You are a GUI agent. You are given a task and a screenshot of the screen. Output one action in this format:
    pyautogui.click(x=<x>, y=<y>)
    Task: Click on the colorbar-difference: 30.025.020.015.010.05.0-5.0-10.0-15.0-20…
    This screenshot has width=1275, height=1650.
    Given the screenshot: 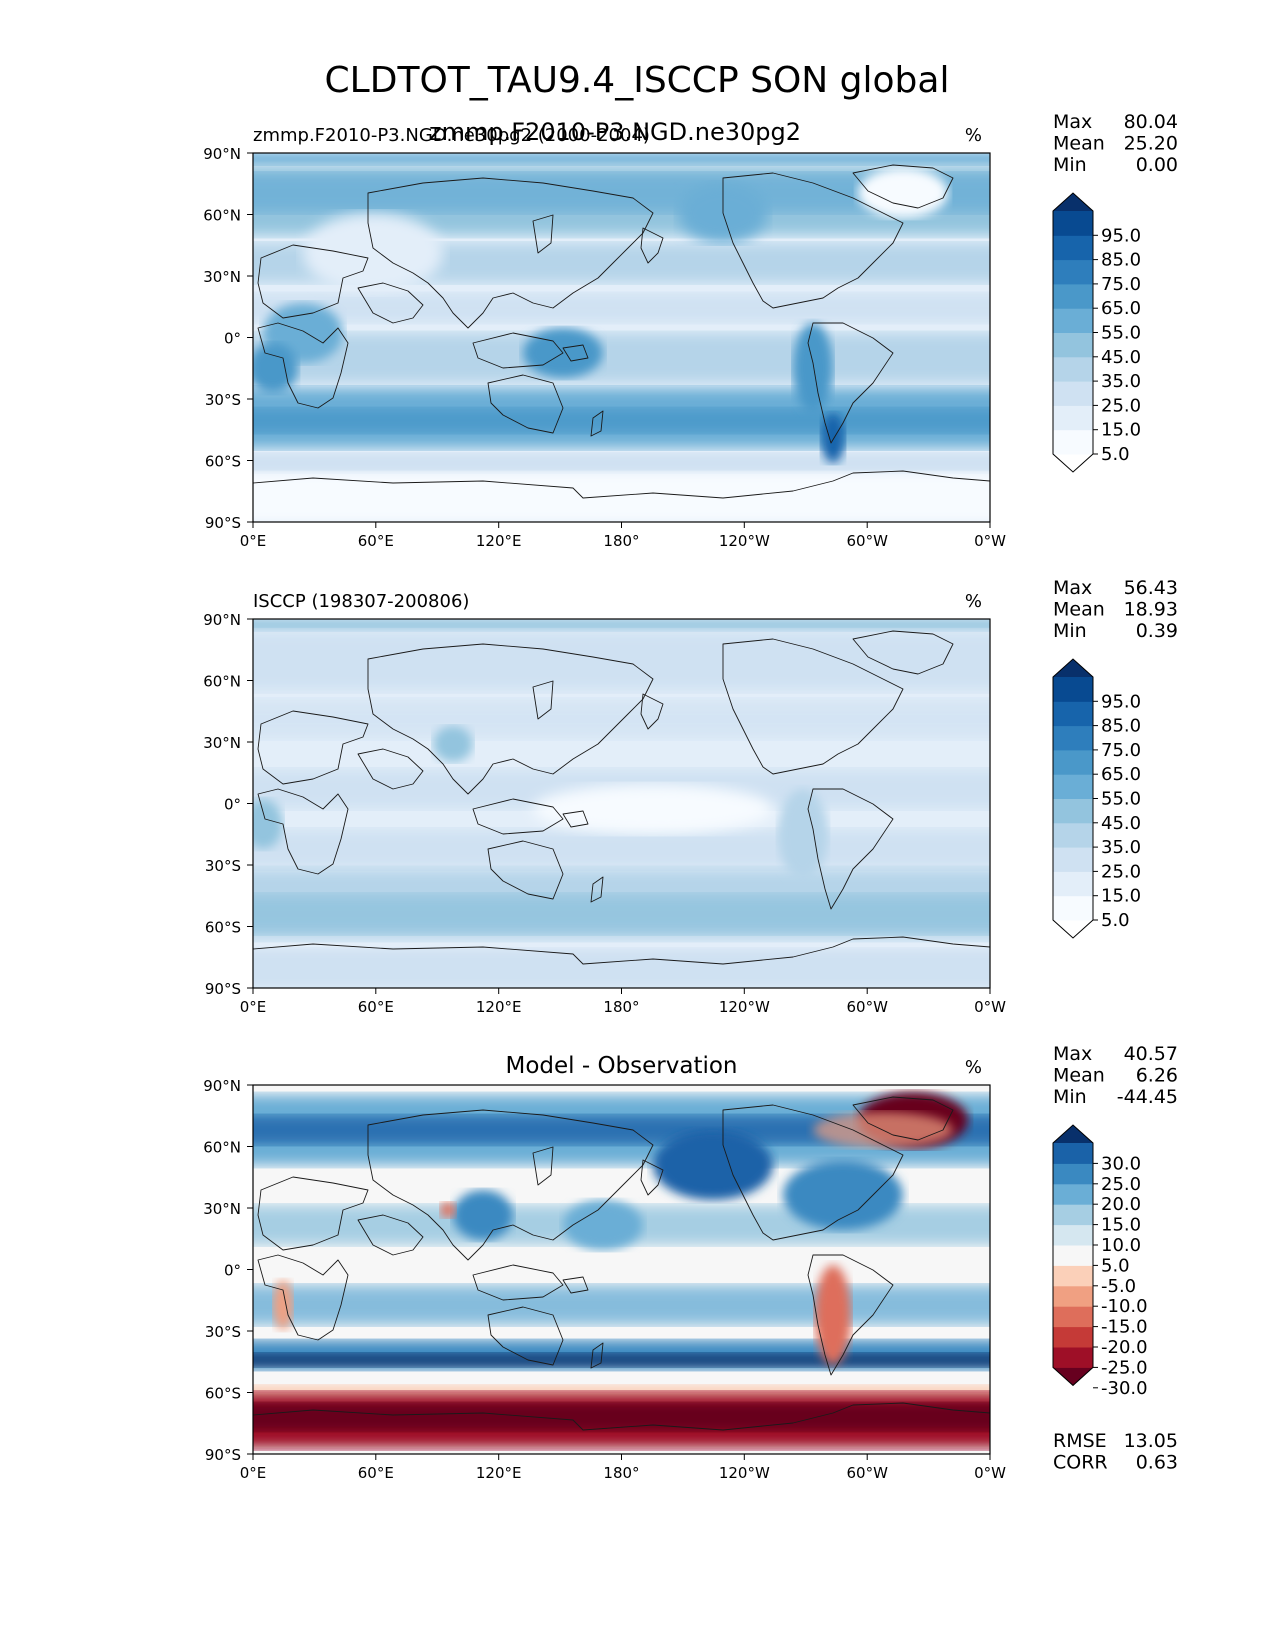 What is the action you would take?
    pyautogui.click(x=1100, y=1261)
    